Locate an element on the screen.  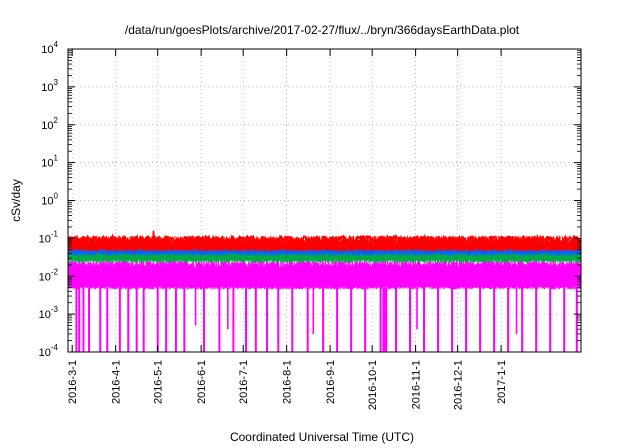
y-tick-label: 10³ is located at coordinates (49, 86).